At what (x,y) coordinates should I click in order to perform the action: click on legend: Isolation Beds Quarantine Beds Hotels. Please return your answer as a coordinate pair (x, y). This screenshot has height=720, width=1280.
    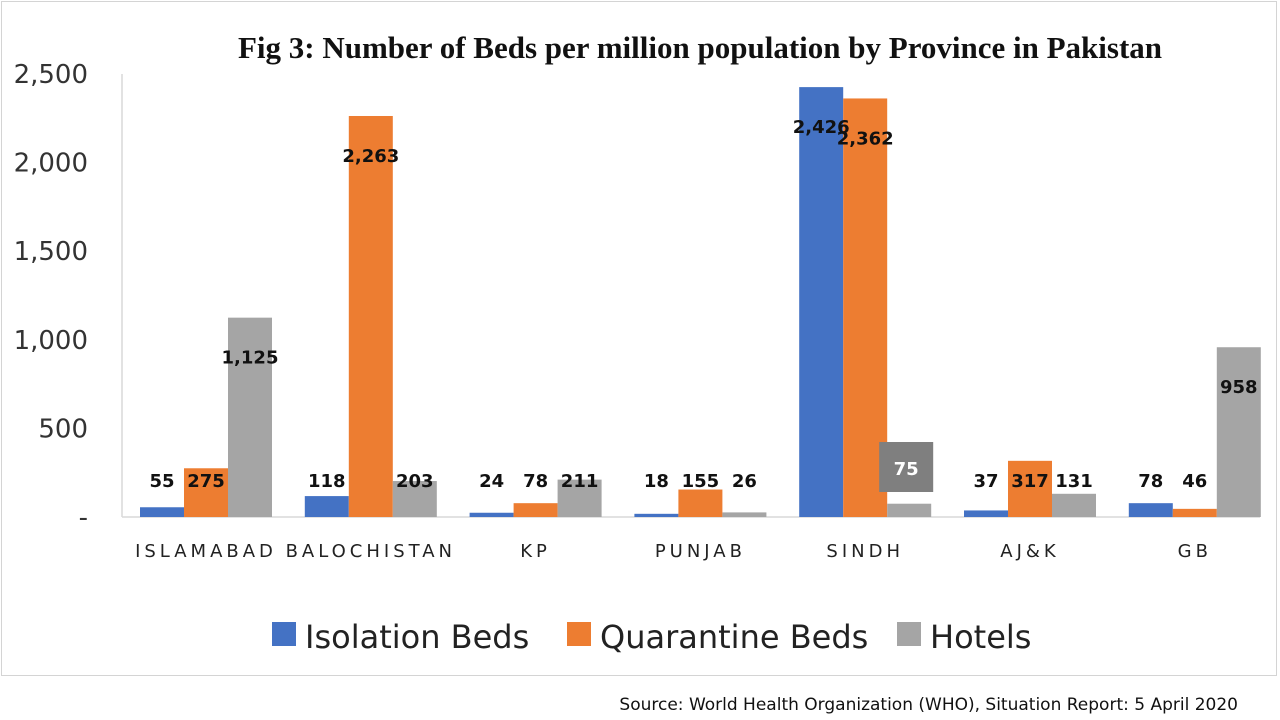
    Looking at the image, I should click on (651, 637).